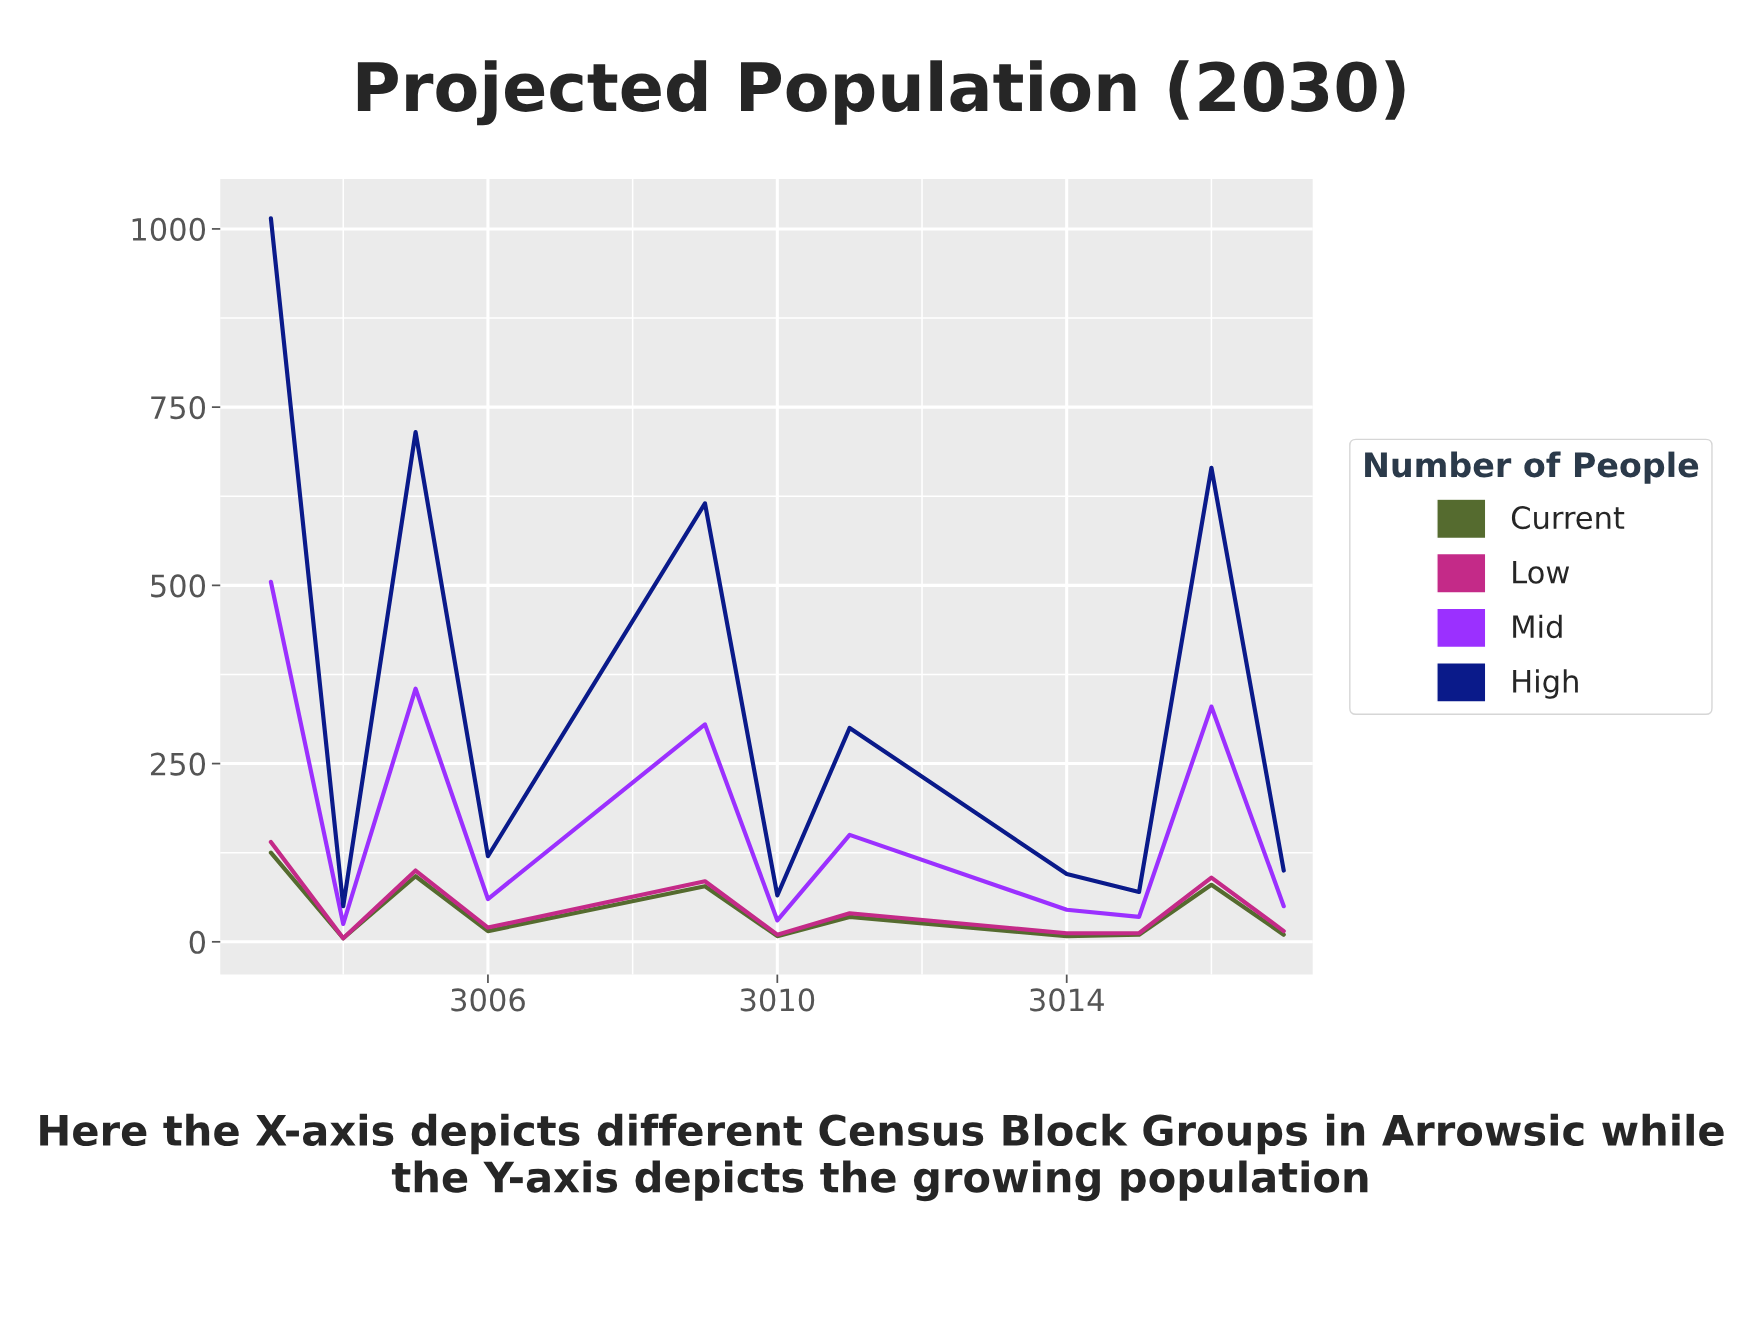  What do you see at coordinates (1537, 626) in the screenshot?
I see `legend-label: Mid` at bounding box center [1537, 626].